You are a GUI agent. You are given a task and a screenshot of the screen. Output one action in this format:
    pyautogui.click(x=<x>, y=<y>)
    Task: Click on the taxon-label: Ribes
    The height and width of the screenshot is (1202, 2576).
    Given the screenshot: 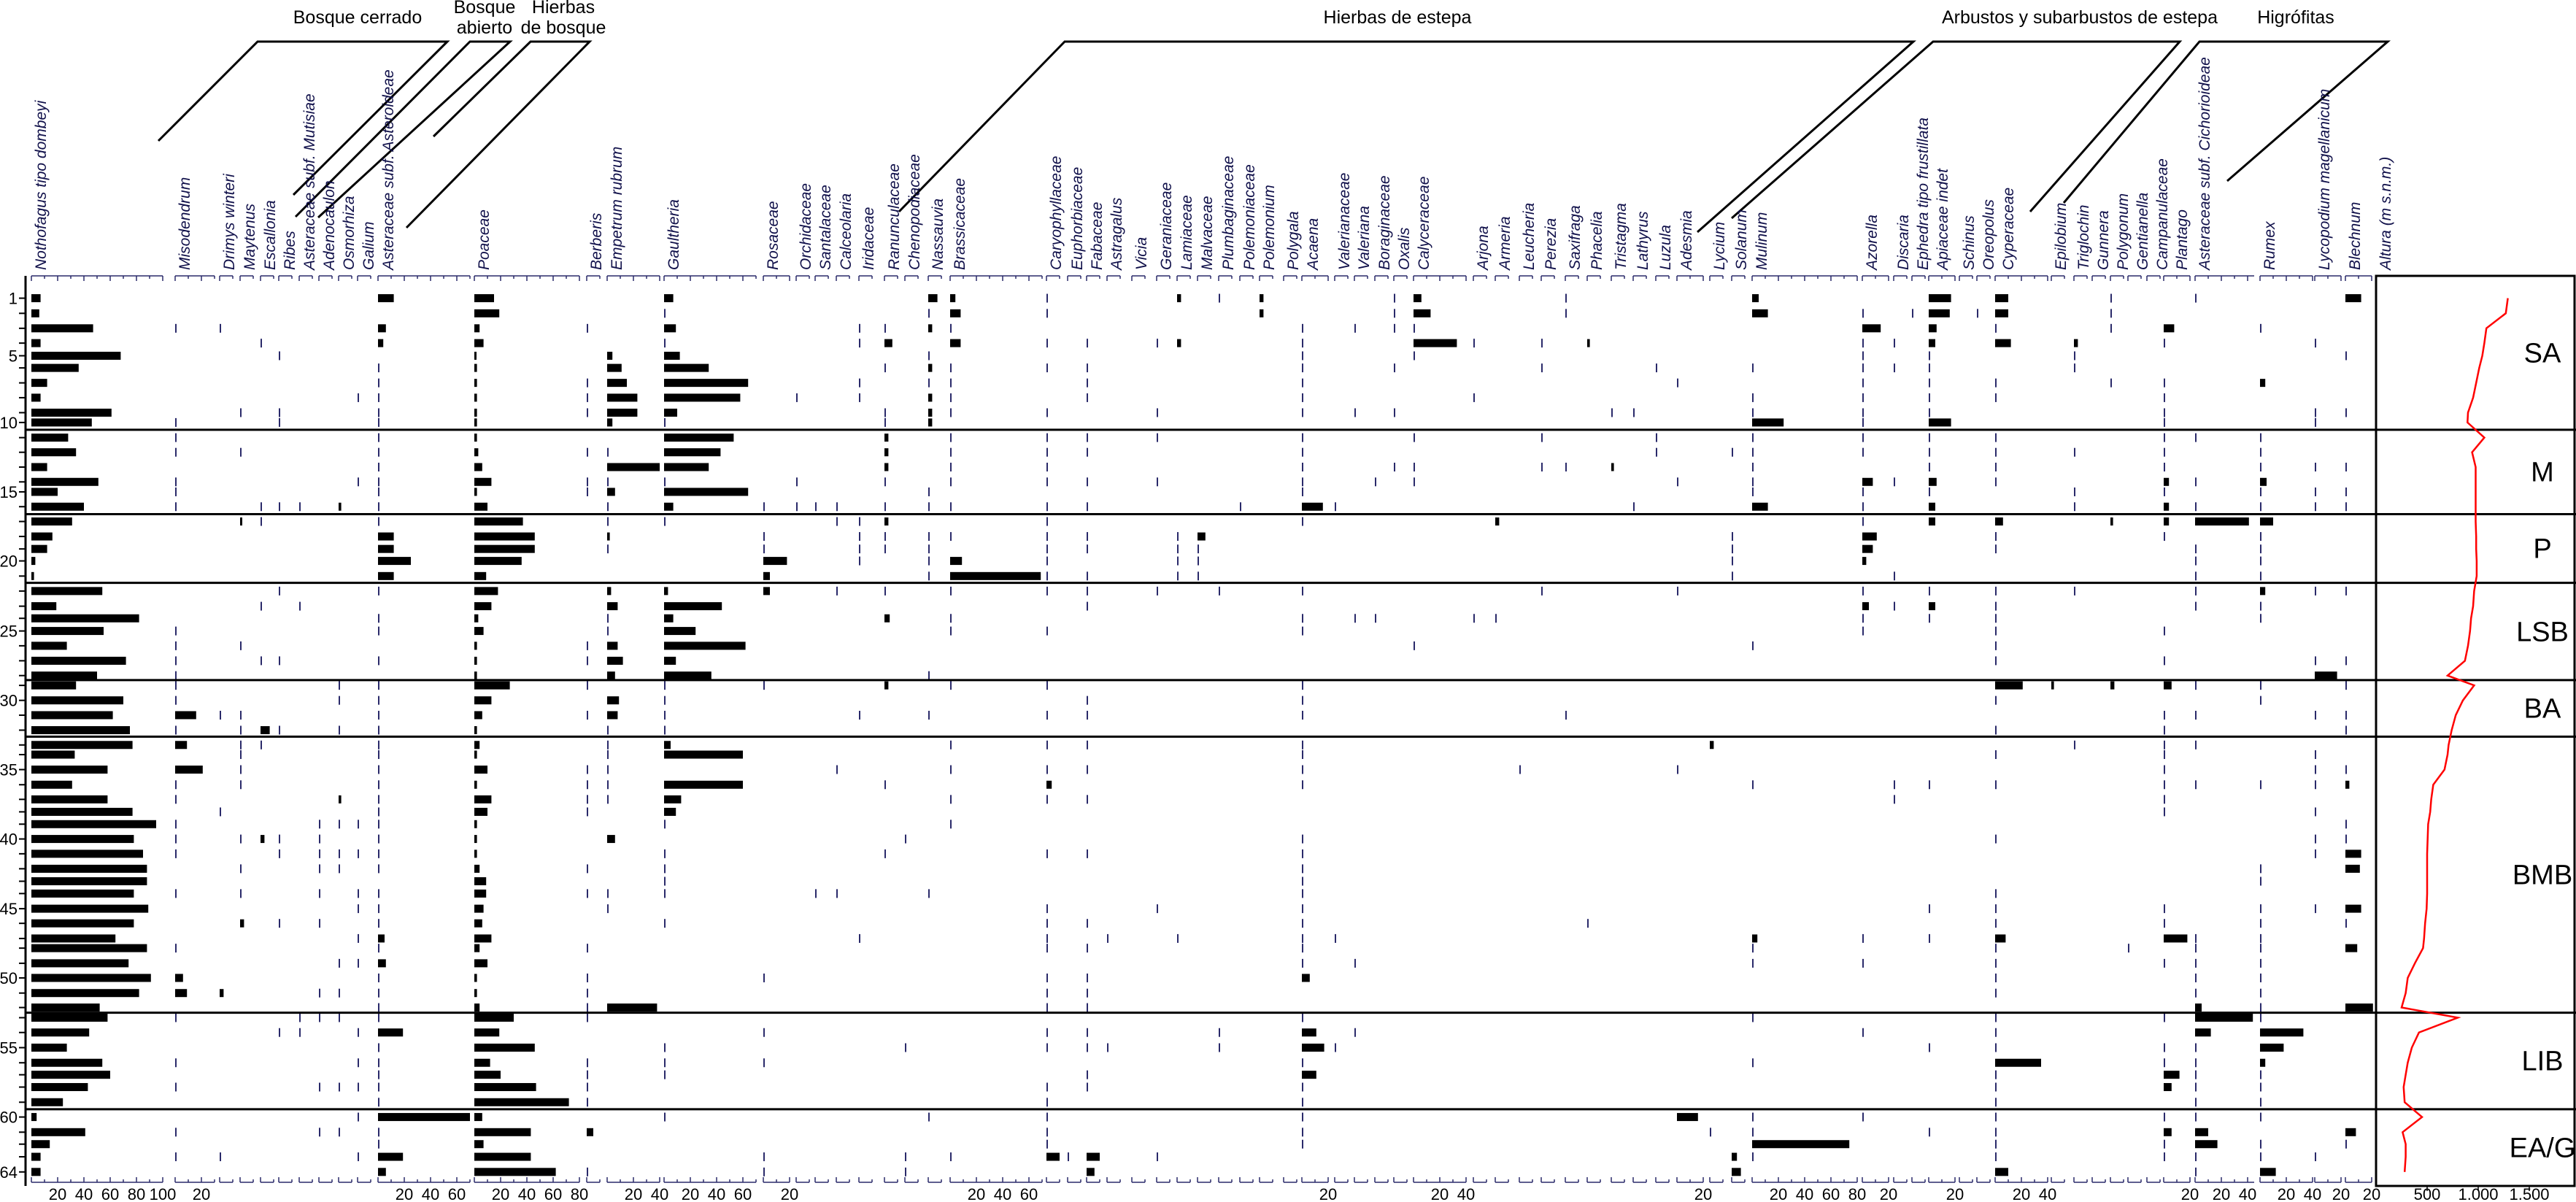 What is the action you would take?
    pyautogui.click(x=290, y=250)
    